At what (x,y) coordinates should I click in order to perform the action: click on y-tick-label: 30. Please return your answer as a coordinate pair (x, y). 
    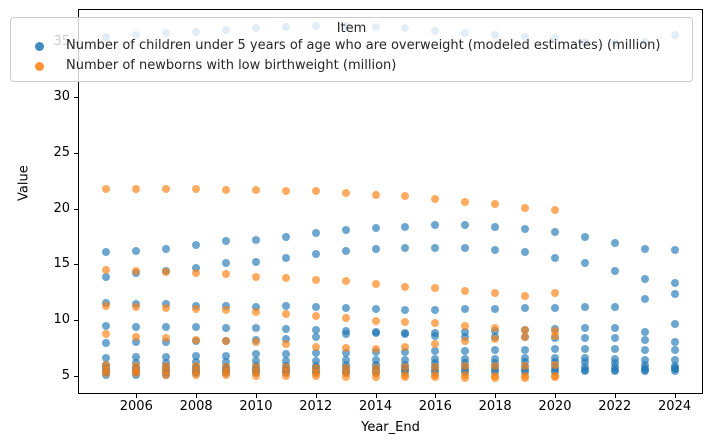
    Looking at the image, I should click on (61, 97).